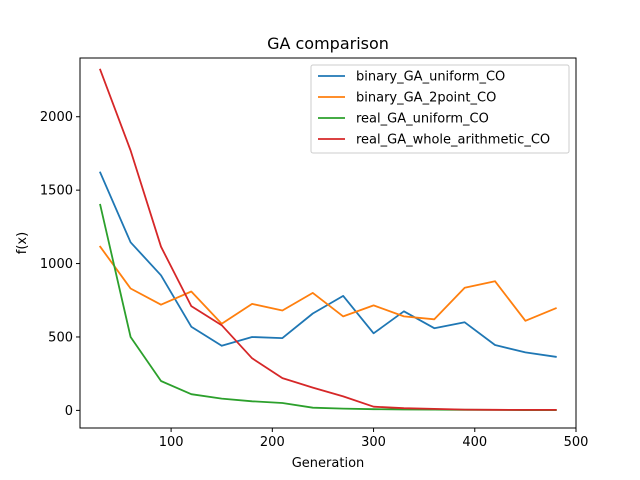 The image size is (640, 480). I want to click on x-tick-label: 400, so click(474, 442).